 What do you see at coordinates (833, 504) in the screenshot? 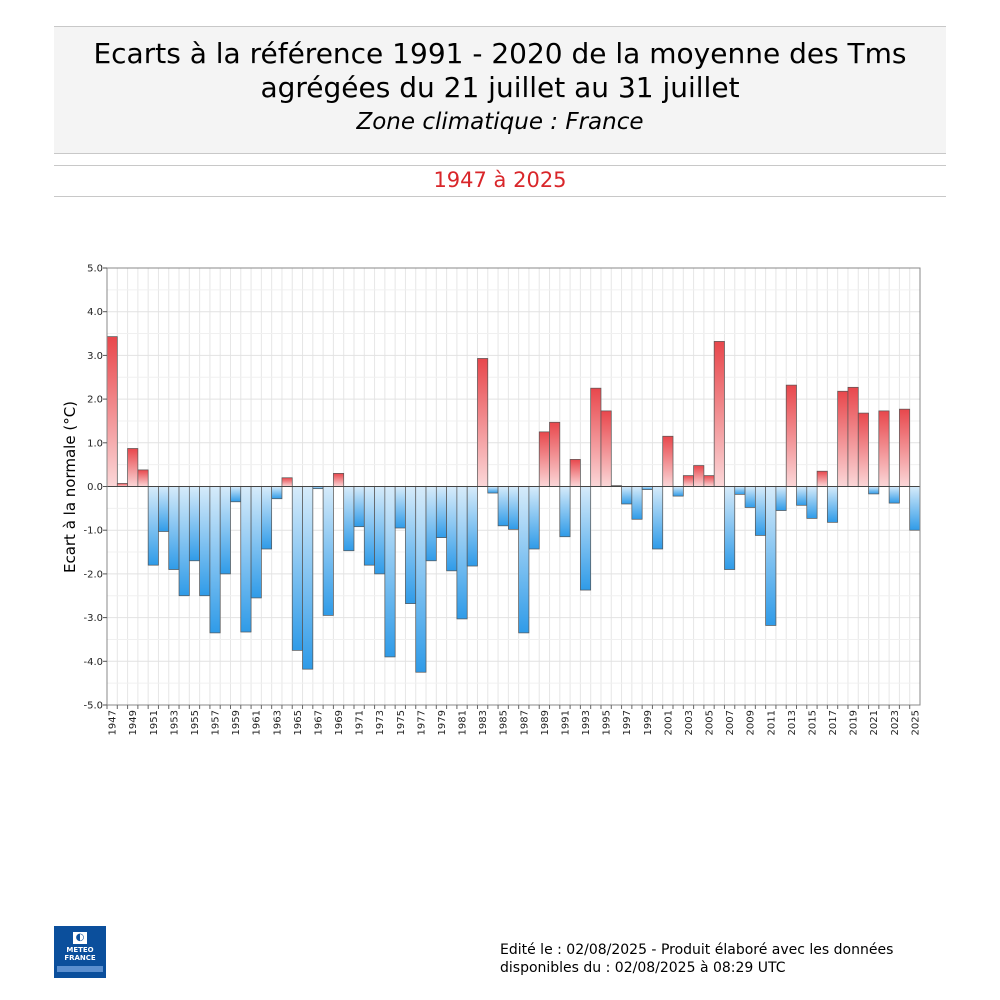
I see `bar-2017` at bounding box center [833, 504].